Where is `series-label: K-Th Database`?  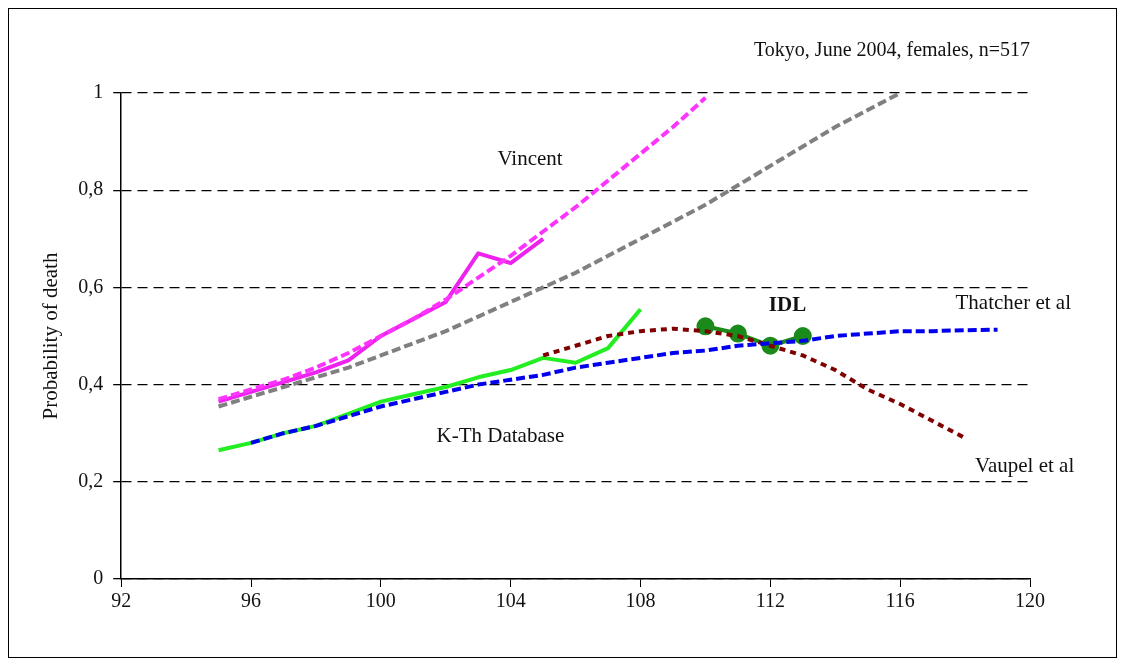 series-label: K-Th Database is located at coordinates (500, 434).